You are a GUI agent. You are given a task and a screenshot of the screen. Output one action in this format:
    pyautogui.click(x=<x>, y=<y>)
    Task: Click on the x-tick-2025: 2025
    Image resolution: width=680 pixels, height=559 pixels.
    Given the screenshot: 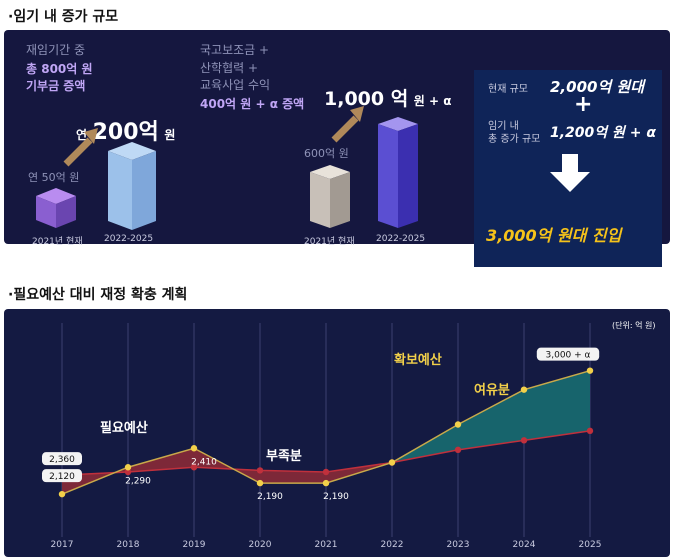 What is the action you would take?
    pyautogui.click(x=590, y=545)
    